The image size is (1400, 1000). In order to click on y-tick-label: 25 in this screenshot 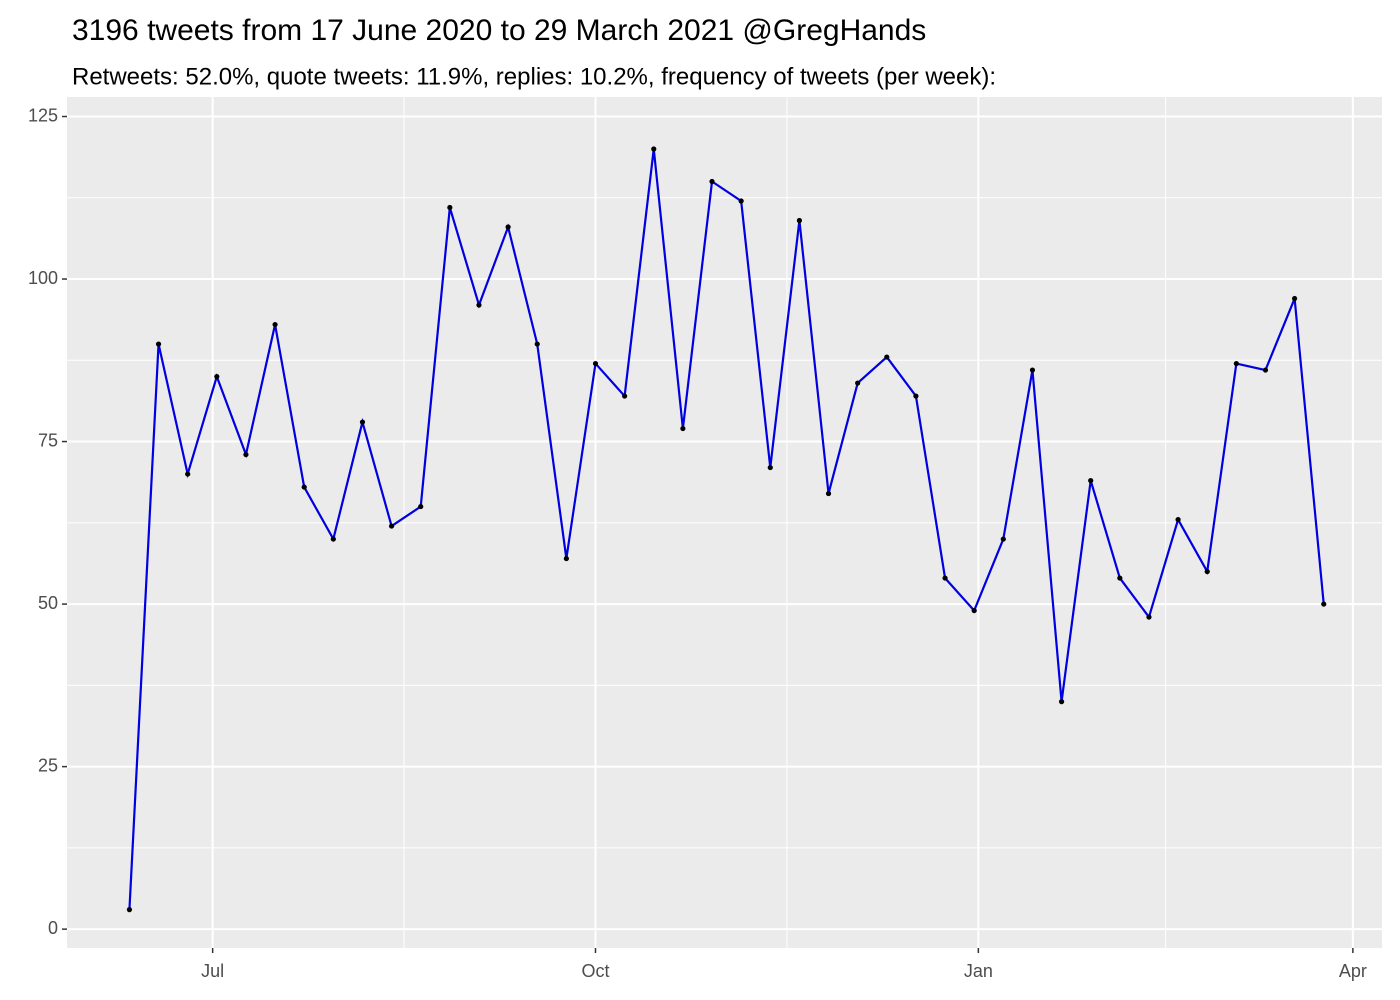, I will do `click(48, 765)`.